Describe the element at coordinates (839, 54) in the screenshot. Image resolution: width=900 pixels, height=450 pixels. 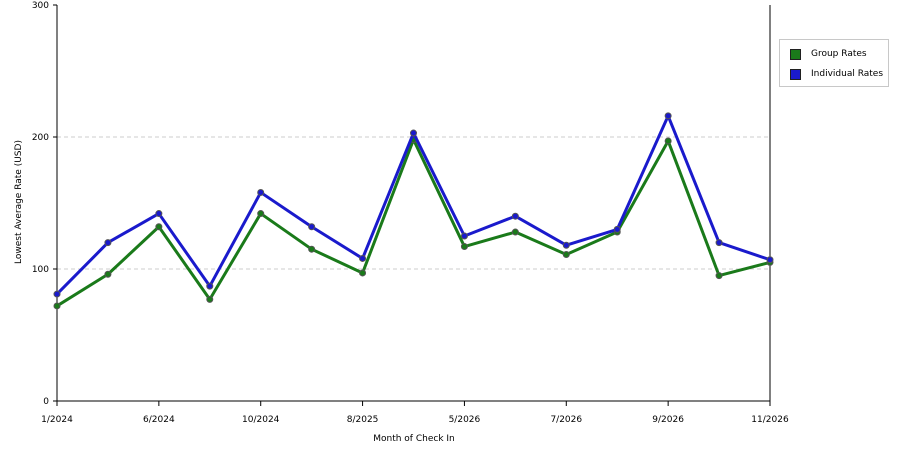
I see `legend-label-group-rates: Group Rates` at that location.